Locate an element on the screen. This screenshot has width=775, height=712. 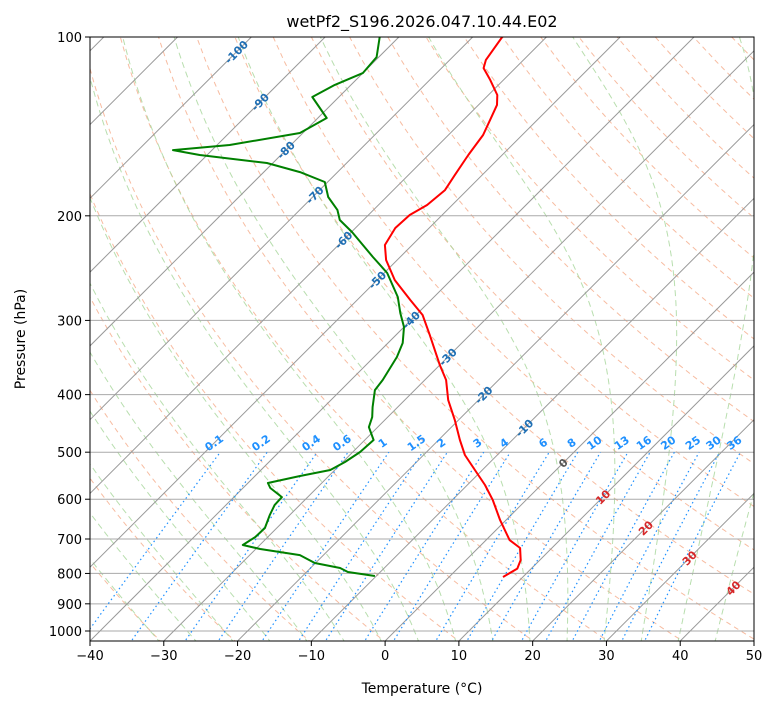
x-axis-label: Temperature (°C) is located at coordinates (422, 689).